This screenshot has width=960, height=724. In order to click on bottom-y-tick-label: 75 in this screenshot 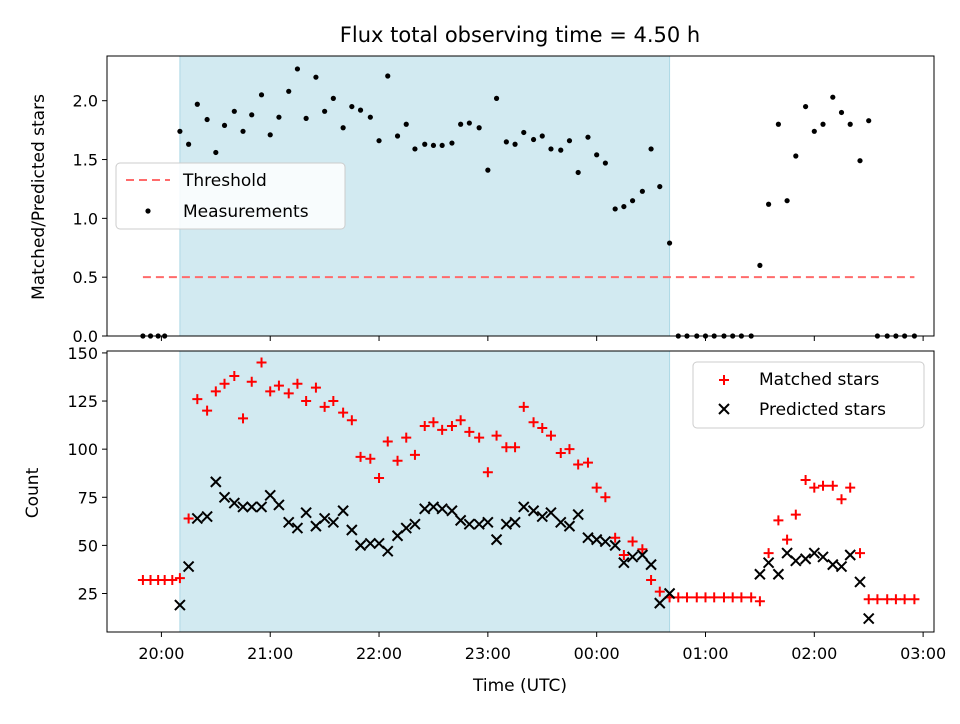, I will do `click(88, 497)`.